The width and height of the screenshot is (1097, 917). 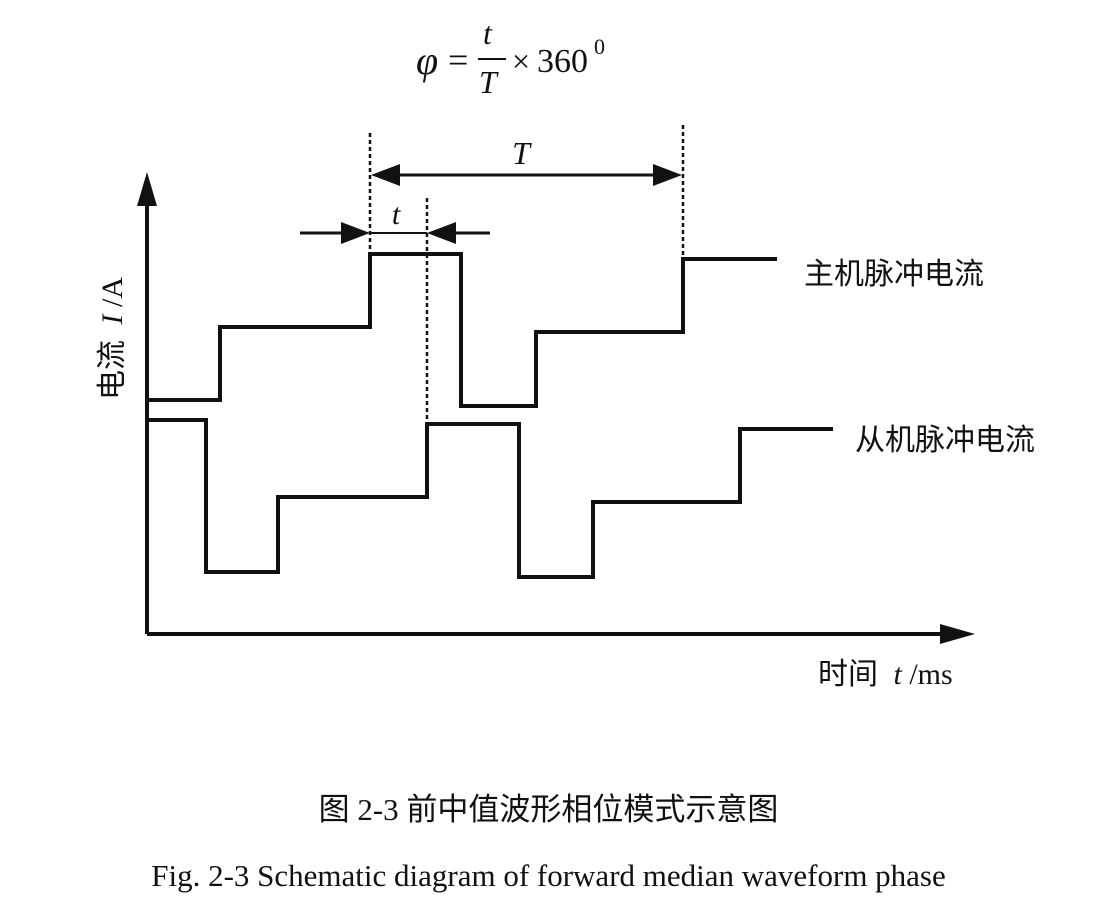 What do you see at coordinates (599, 46) in the screenshot?
I see `formula-superscript: 0` at bounding box center [599, 46].